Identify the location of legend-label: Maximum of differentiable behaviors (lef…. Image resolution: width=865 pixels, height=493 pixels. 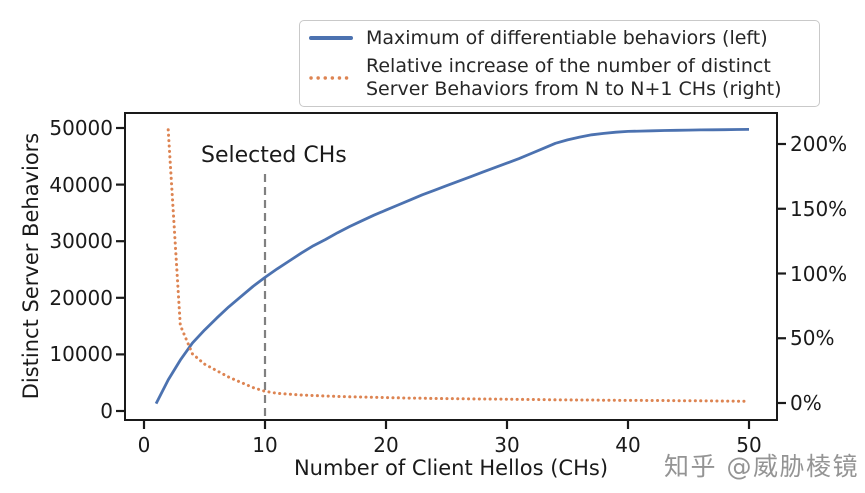
(567, 37).